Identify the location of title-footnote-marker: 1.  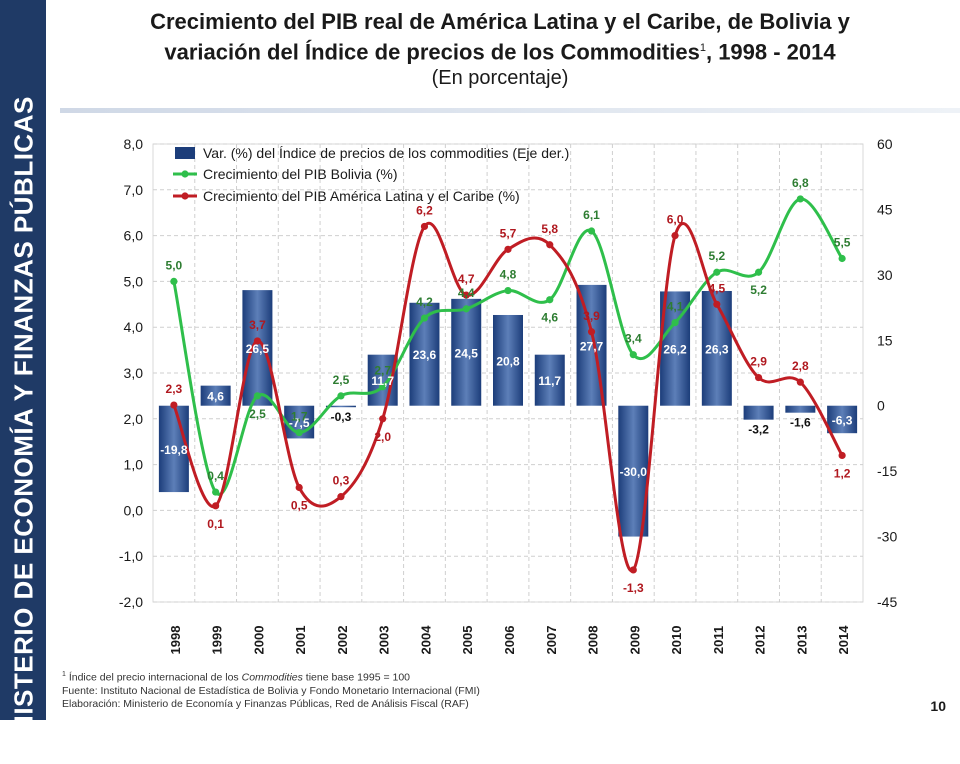
(702, 48).